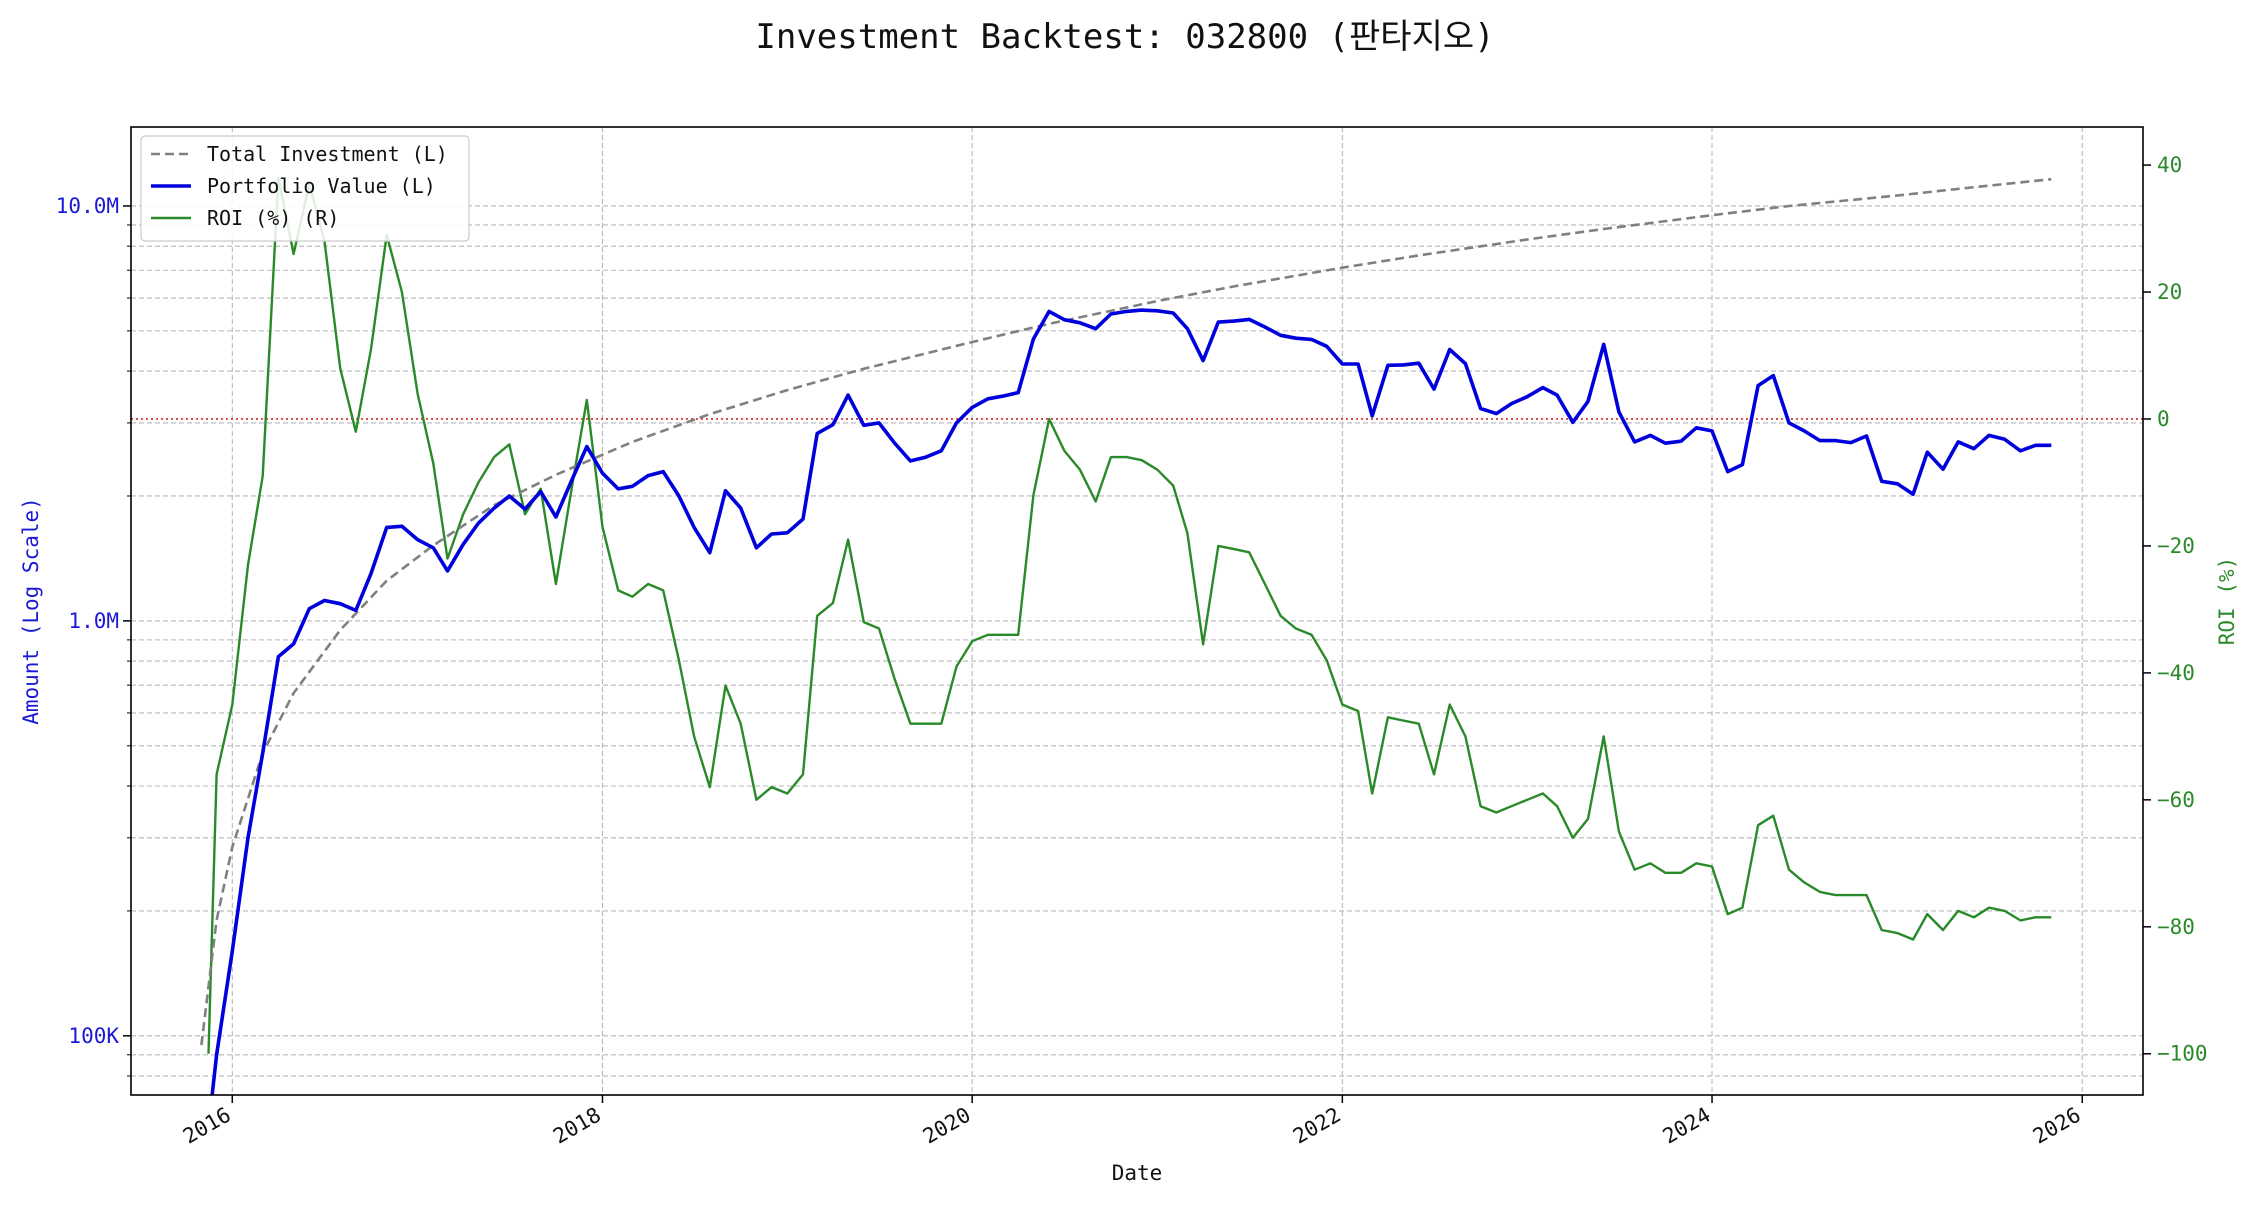 This screenshot has width=2250, height=1205. What do you see at coordinates (1317, 1126) in the screenshot?
I see `x-tick-label: 2022` at bounding box center [1317, 1126].